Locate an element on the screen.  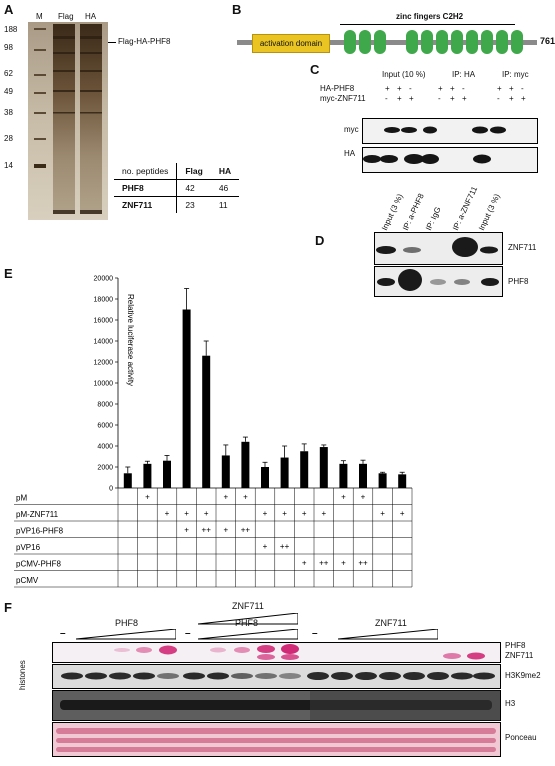
y-tick-label: 6000 is located at coordinates (105, 426).